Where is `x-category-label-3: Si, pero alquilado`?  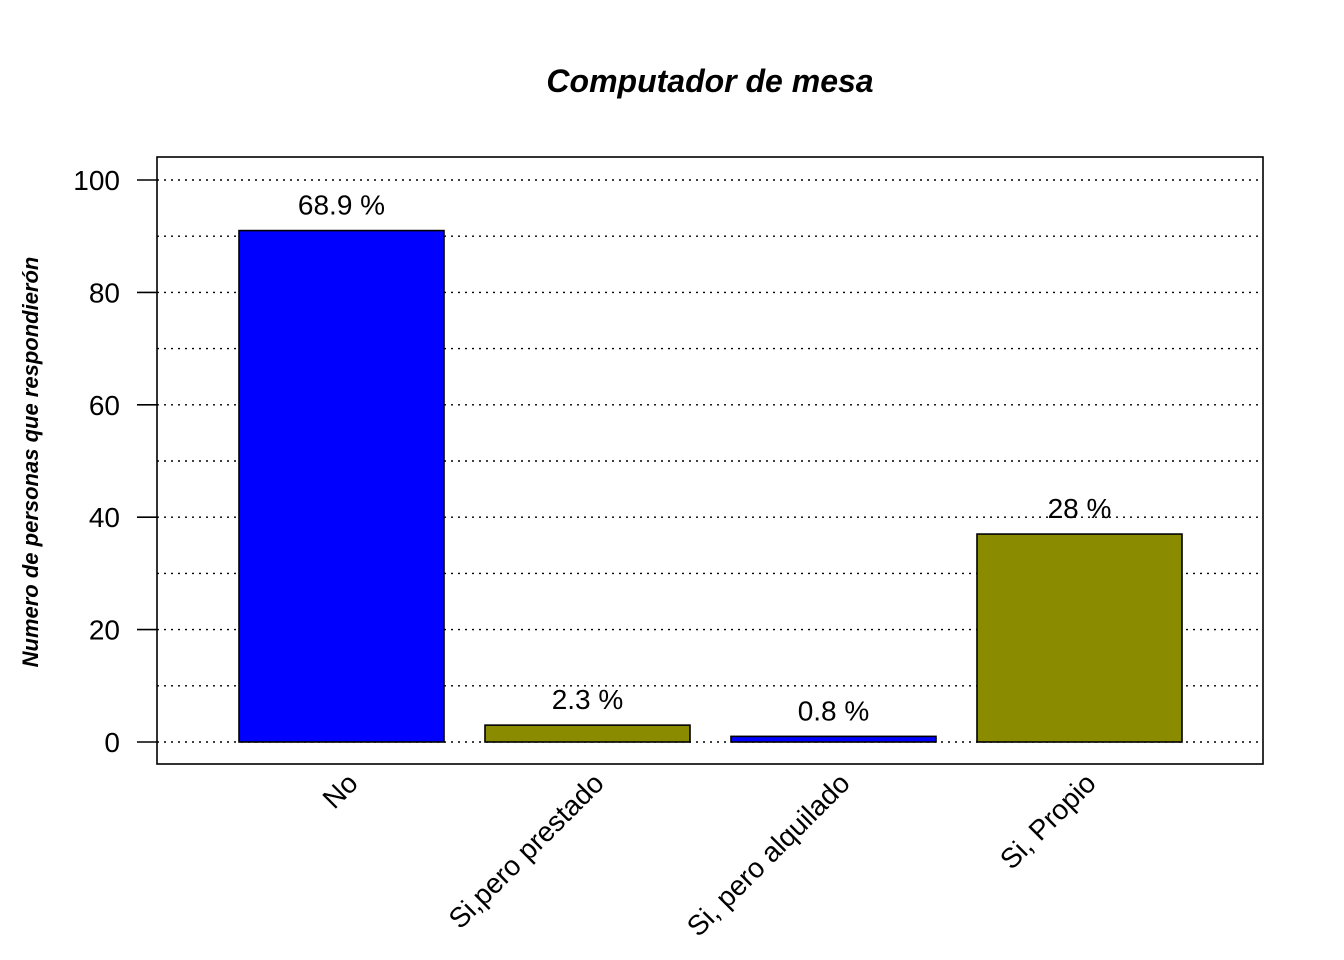
x-category-label-3: Si, pero alquilado is located at coordinates (768, 854).